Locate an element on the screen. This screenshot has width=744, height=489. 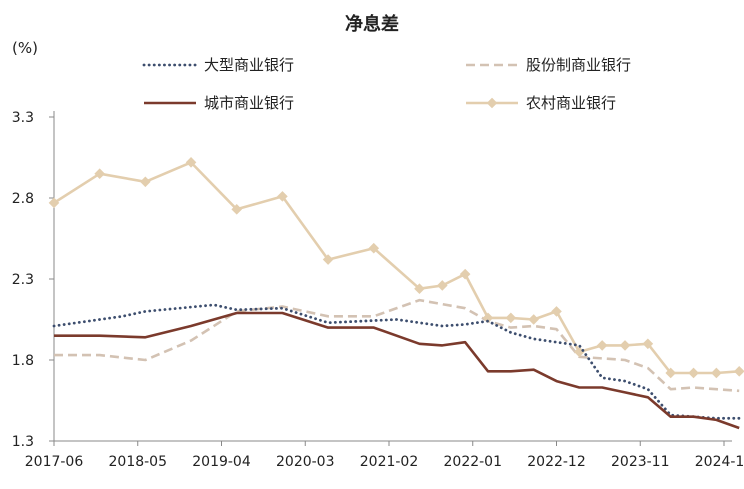
x-tick-label: 2020-03 is located at coordinates (305, 462).